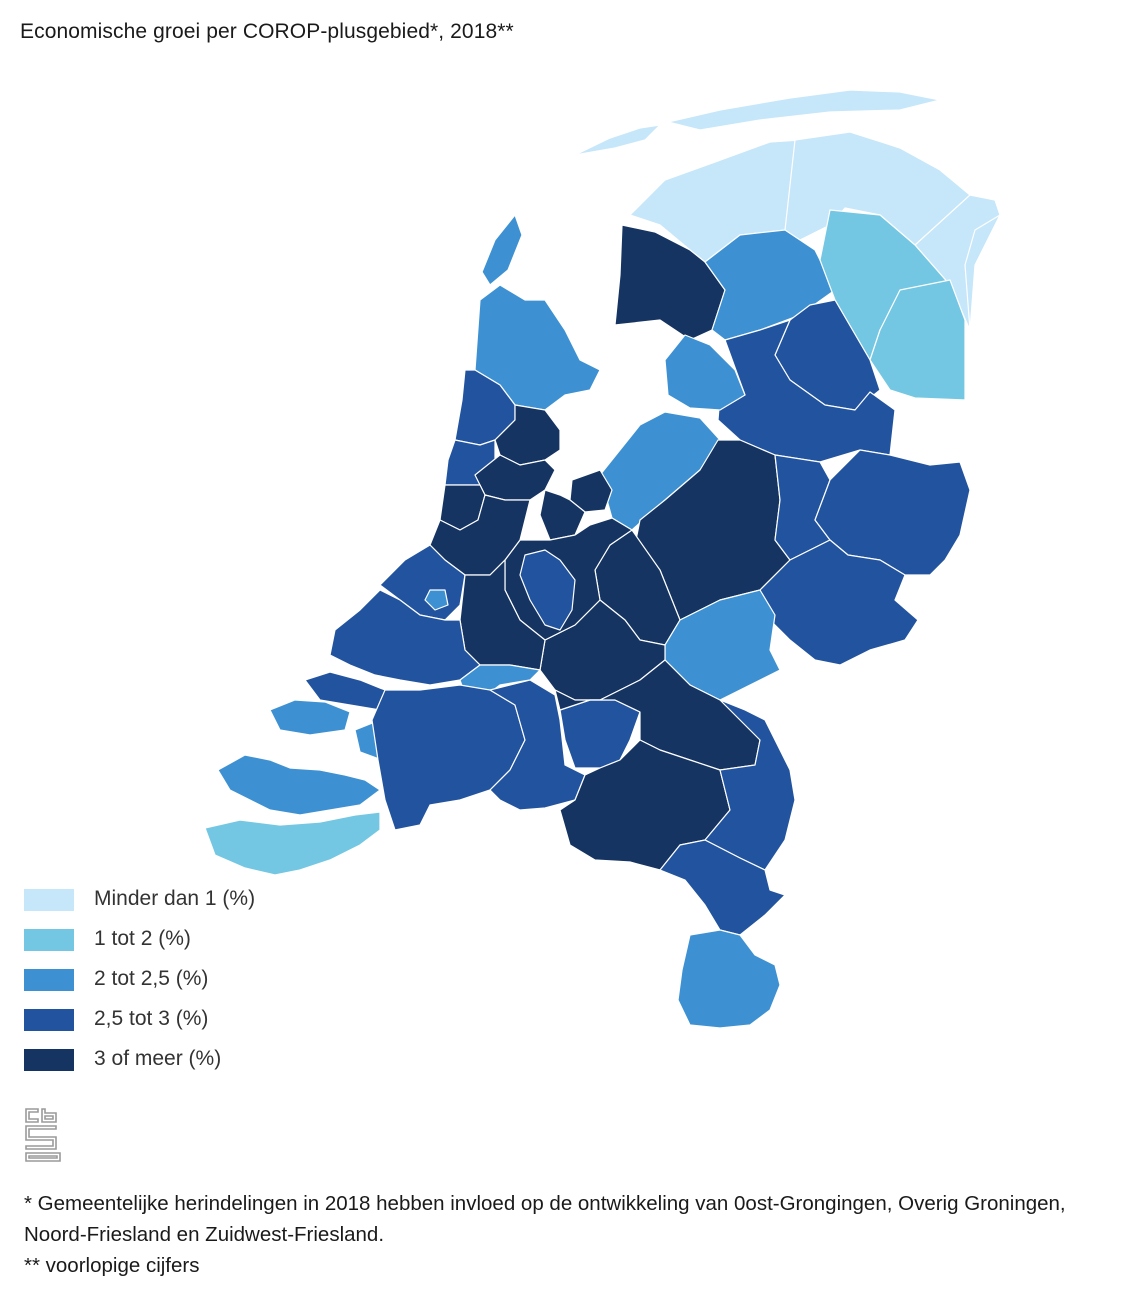 This screenshot has height=1300, width=1140. What do you see at coordinates (175, 898) in the screenshot?
I see `legend-label: Minder dan 1 (%)` at bounding box center [175, 898].